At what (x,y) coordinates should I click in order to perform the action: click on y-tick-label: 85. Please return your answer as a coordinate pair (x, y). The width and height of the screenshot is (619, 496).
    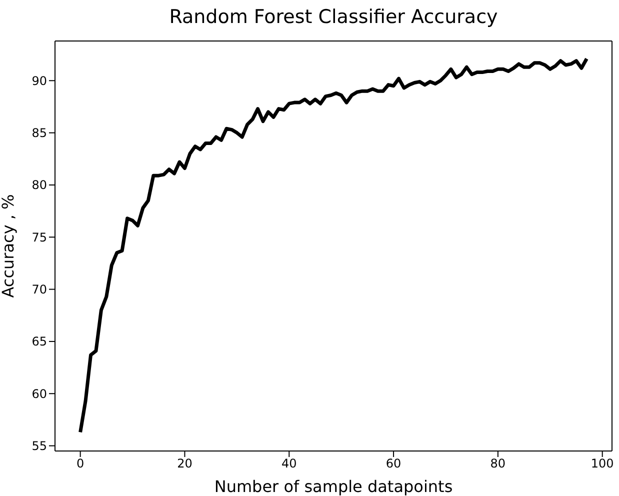
    Looking at the image, I should click on (39, 133).